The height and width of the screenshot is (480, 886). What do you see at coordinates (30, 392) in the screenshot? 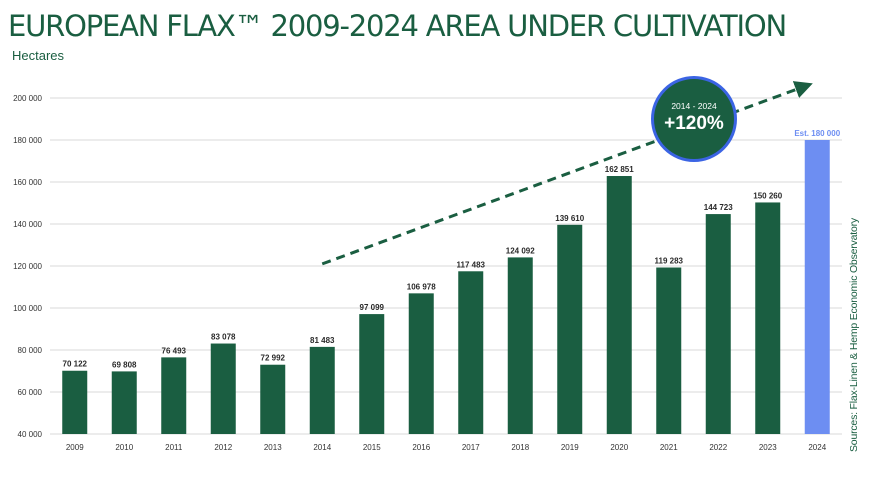
I see `y-tick-label: 60 000` at bounding box center [30, 392].